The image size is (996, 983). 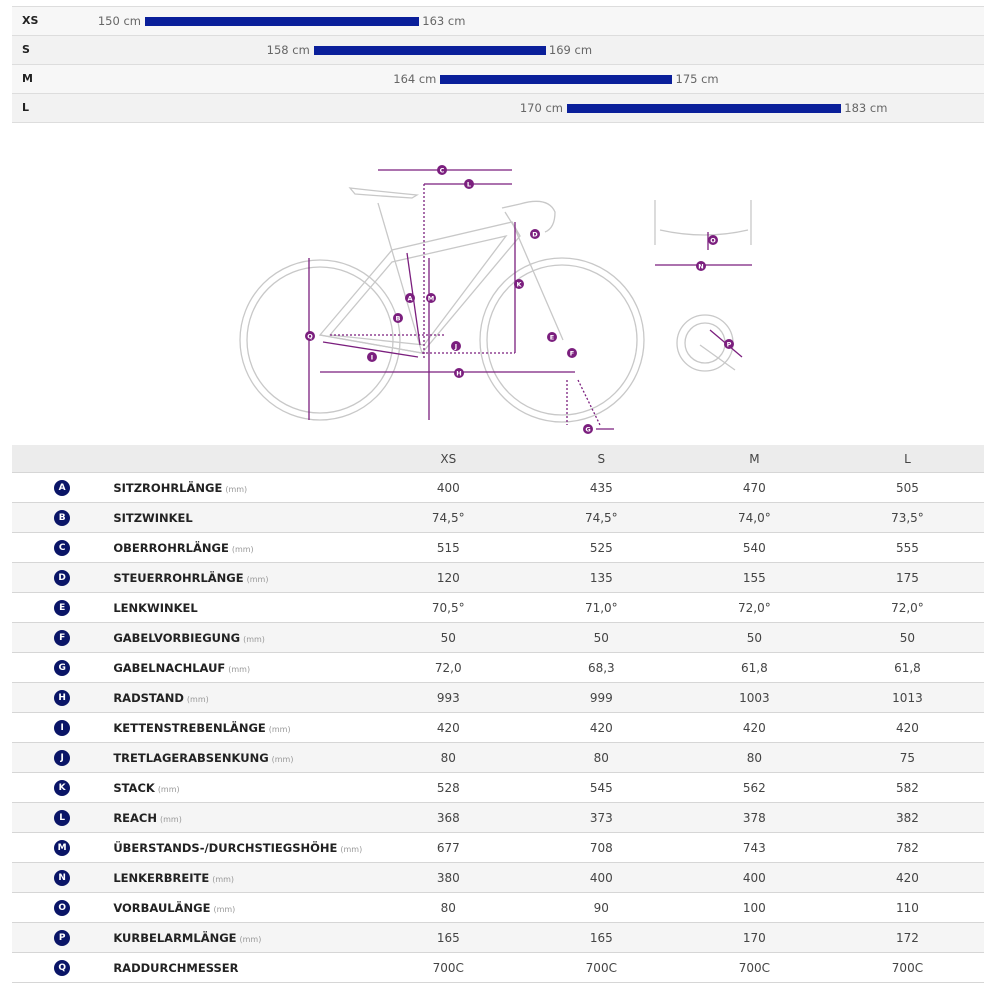 I want to click on diagram-label-m: M, so click(x=431, y=298).